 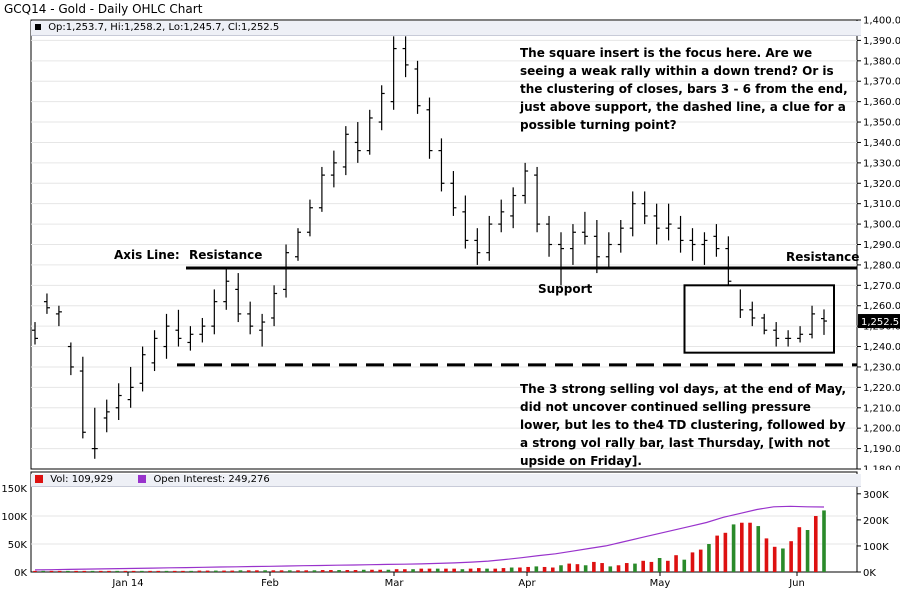 I want to click on price-tick-label: 1,260.0, so click(x=881, y=306).